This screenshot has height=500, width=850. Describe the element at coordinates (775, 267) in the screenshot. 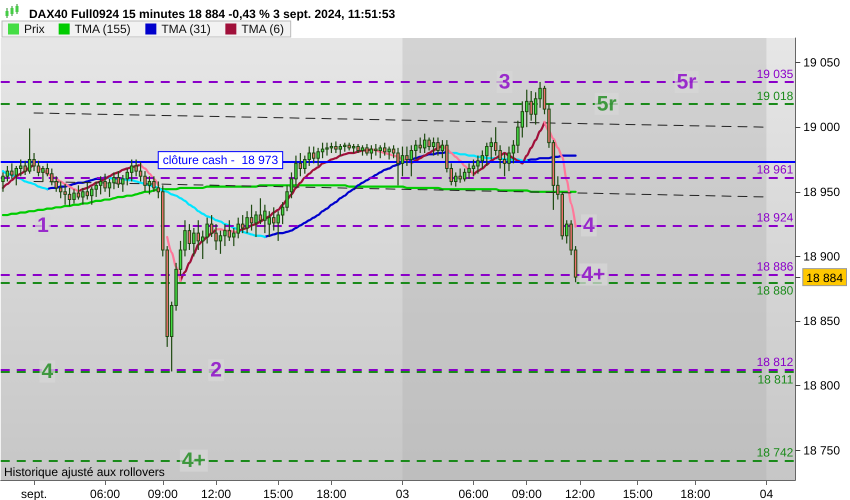

I see `ref-line-label: 18 886` at that location.